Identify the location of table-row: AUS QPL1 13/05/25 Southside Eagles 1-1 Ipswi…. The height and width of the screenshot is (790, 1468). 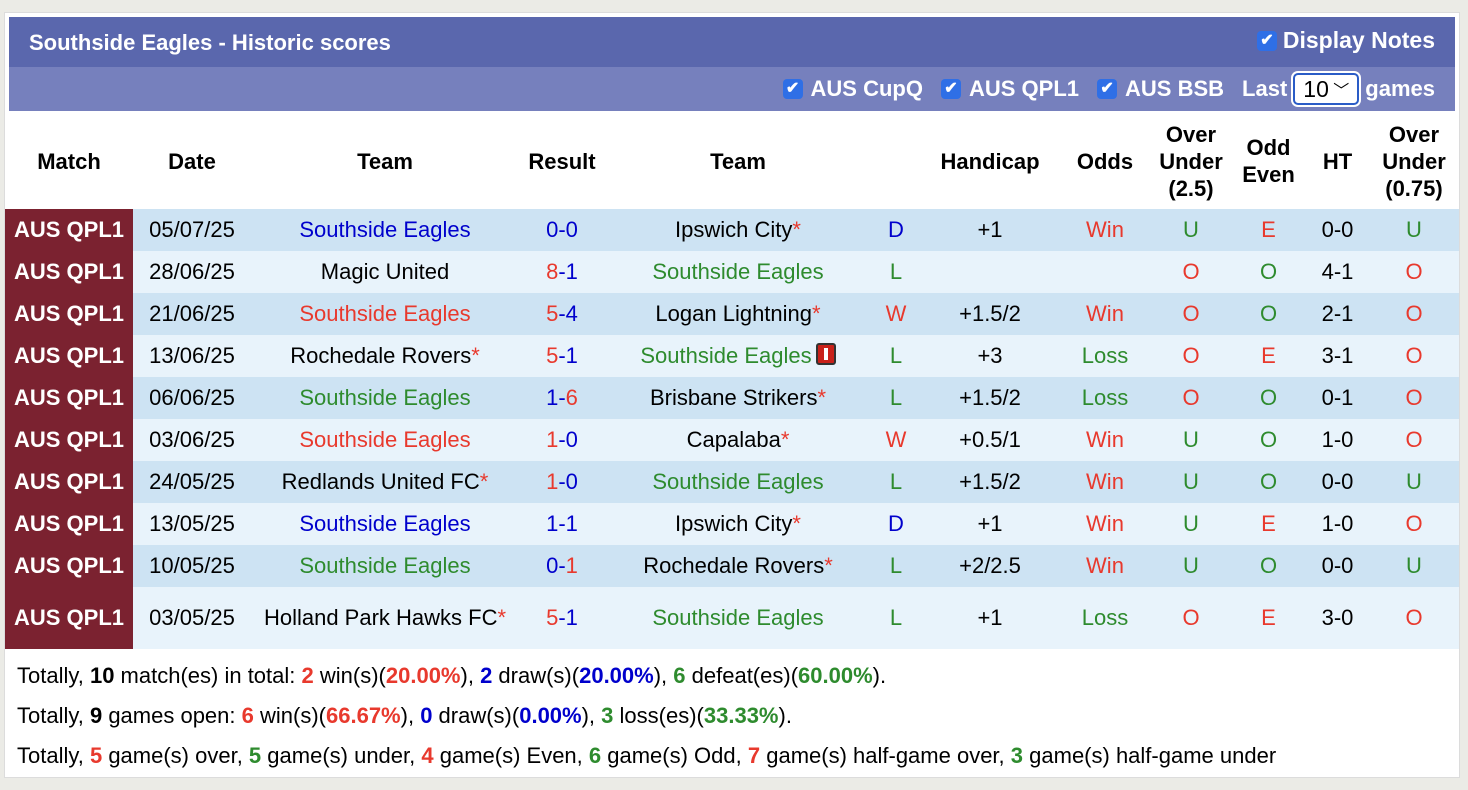
(732, 524).